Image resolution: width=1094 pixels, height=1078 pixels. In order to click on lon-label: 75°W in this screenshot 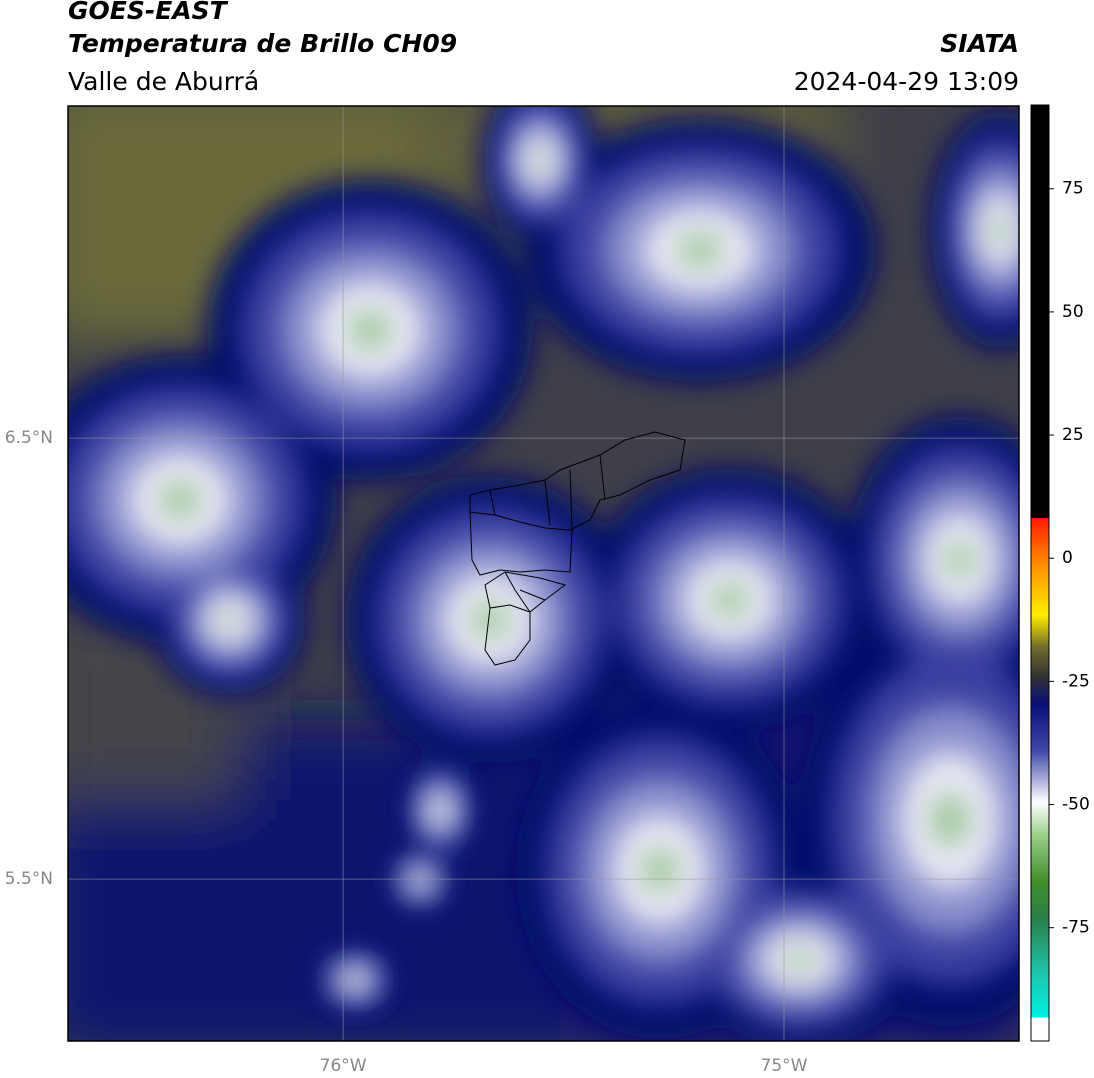, I will do `click(784, 1066)`.